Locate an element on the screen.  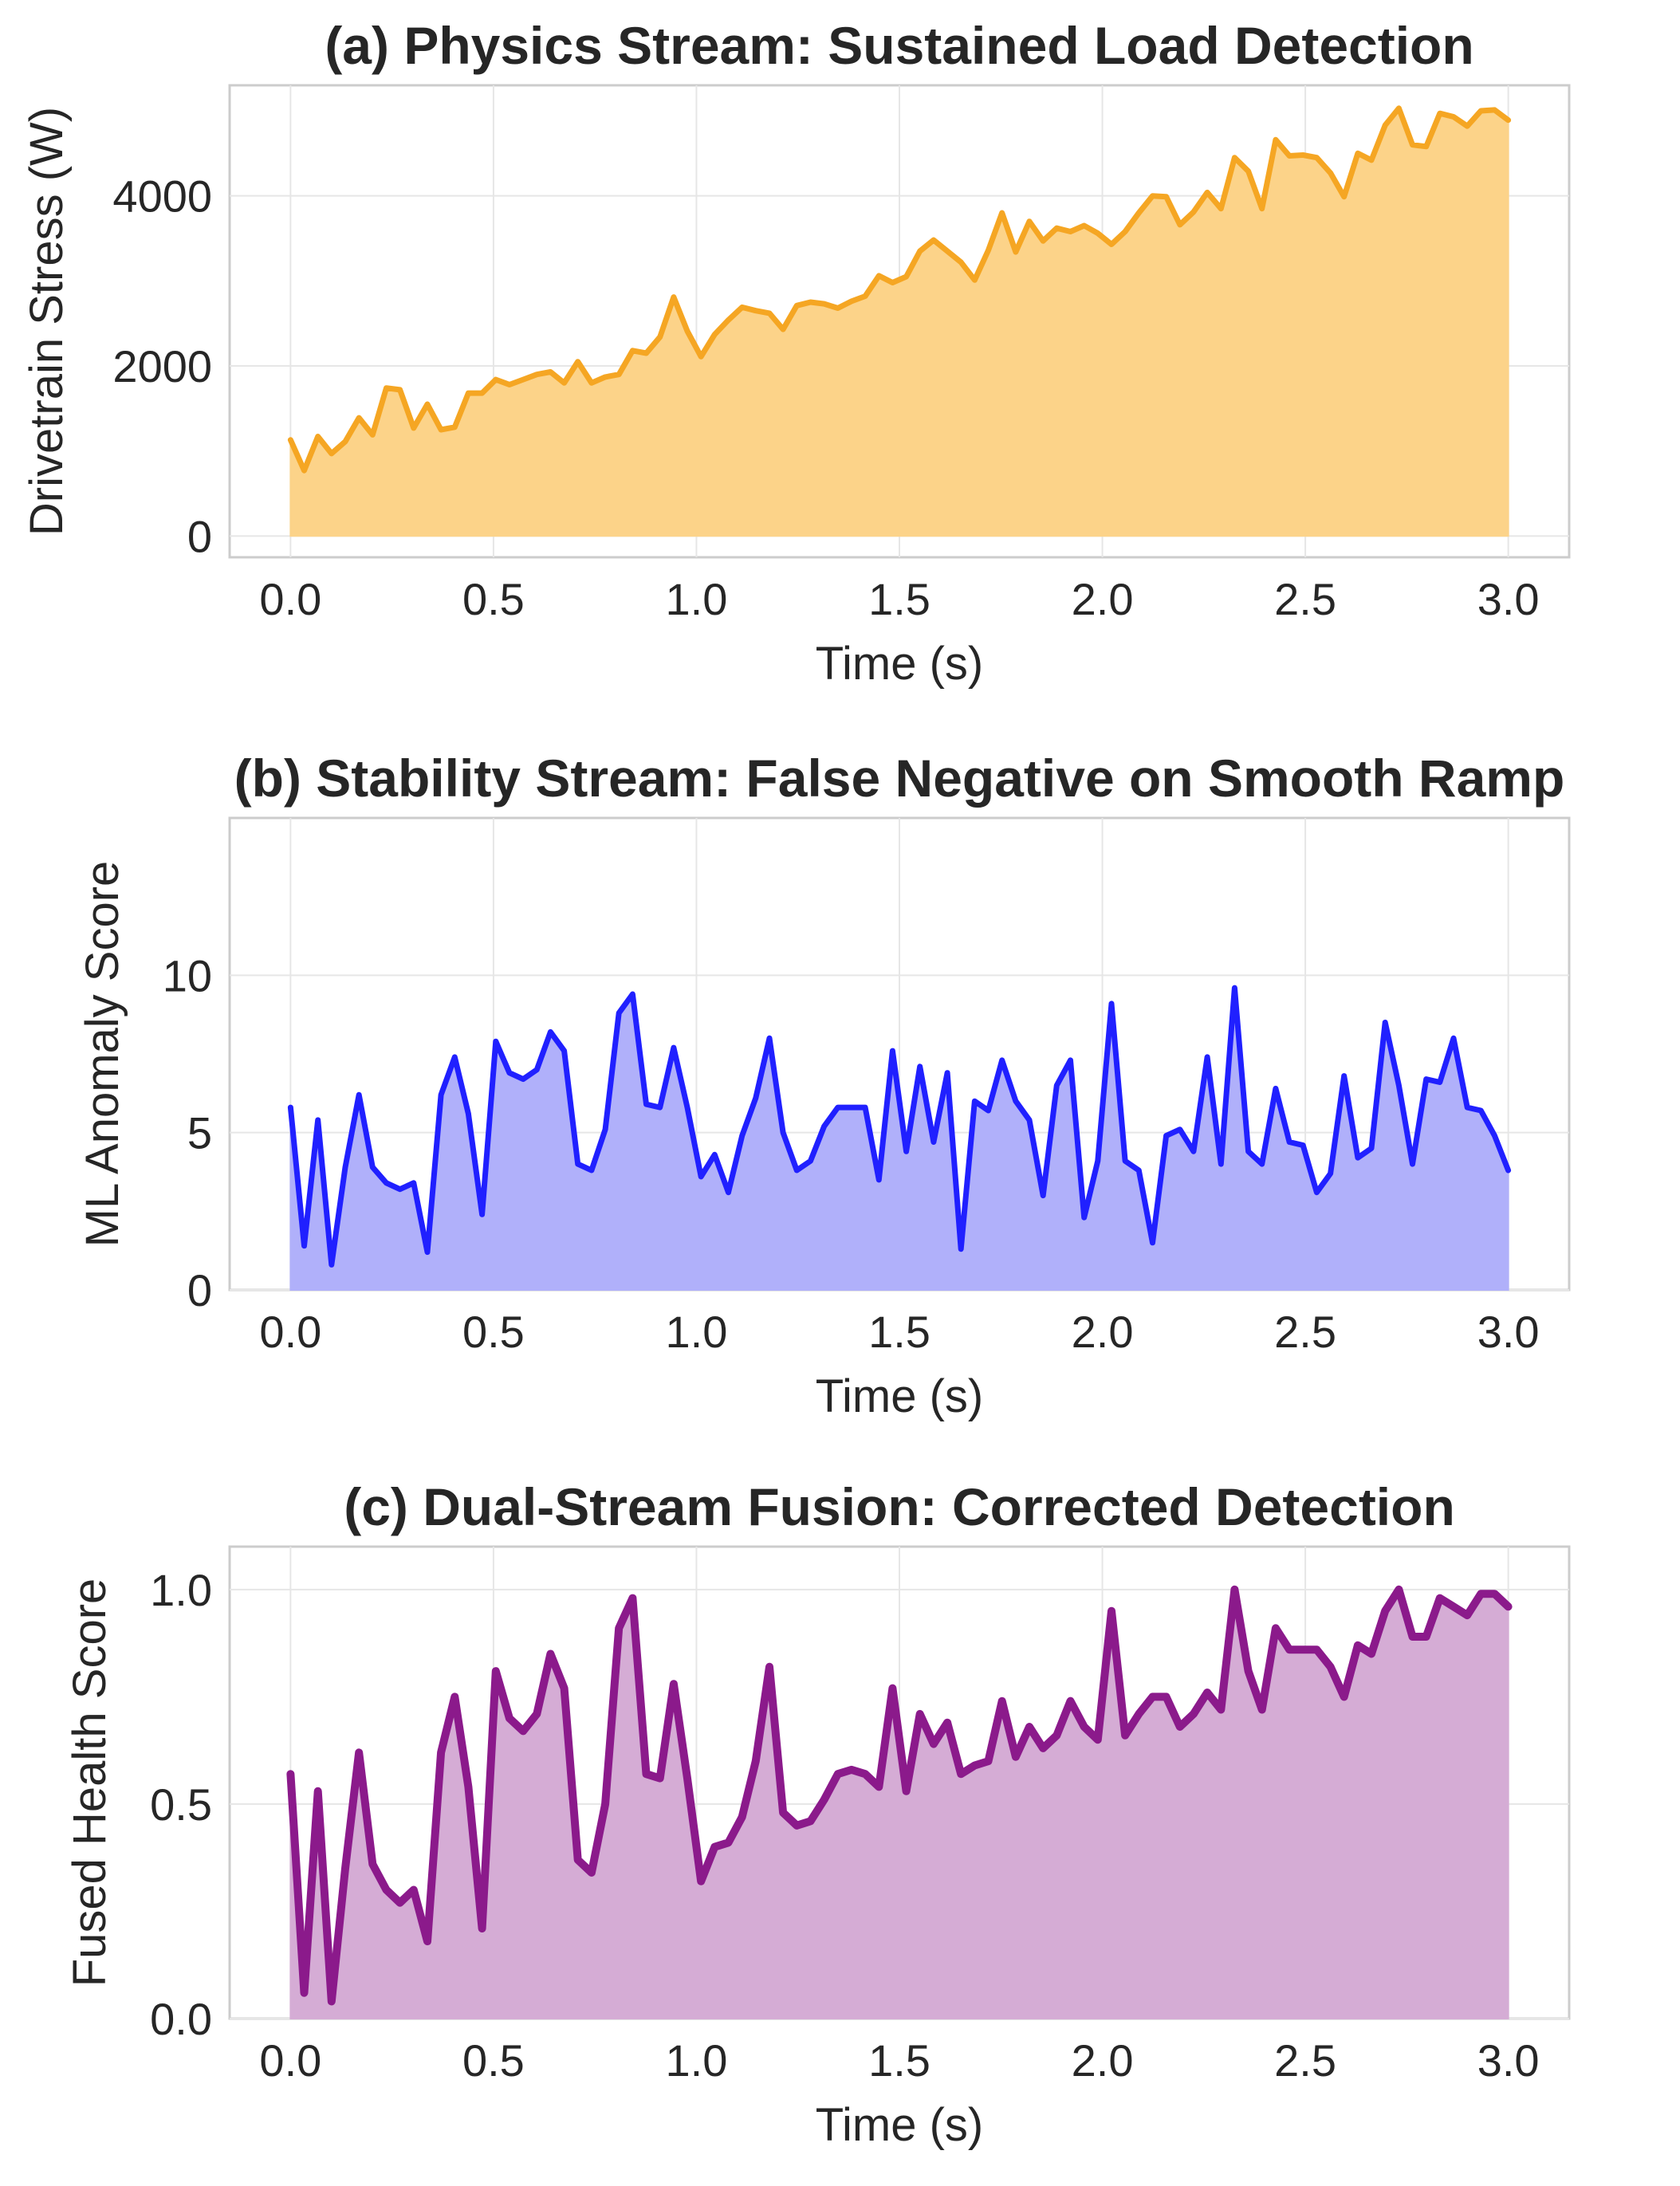
panel-b-y-tick-label: 5 is located at coordinates (199, 1133).